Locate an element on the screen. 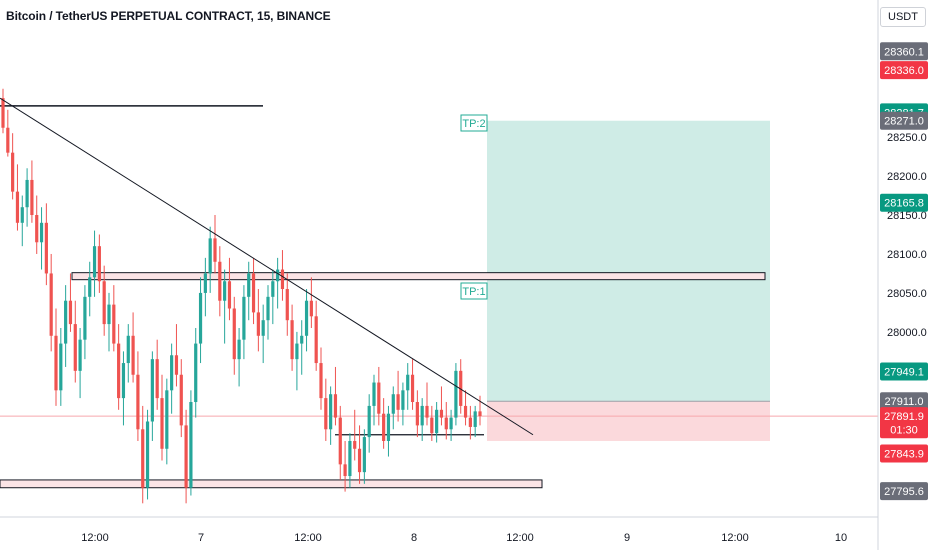 The height and width of the screenshot is (550, 932). price-label-text: 27795.6 is located at coordinates (904, 492).